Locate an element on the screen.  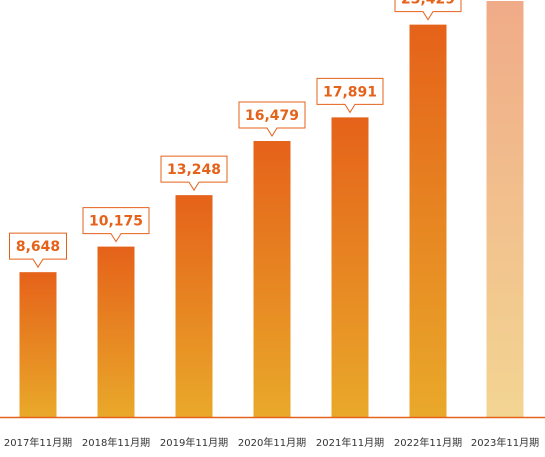
x-tick-label-2: 2018年11月期 is located at coordinates (116, 442).